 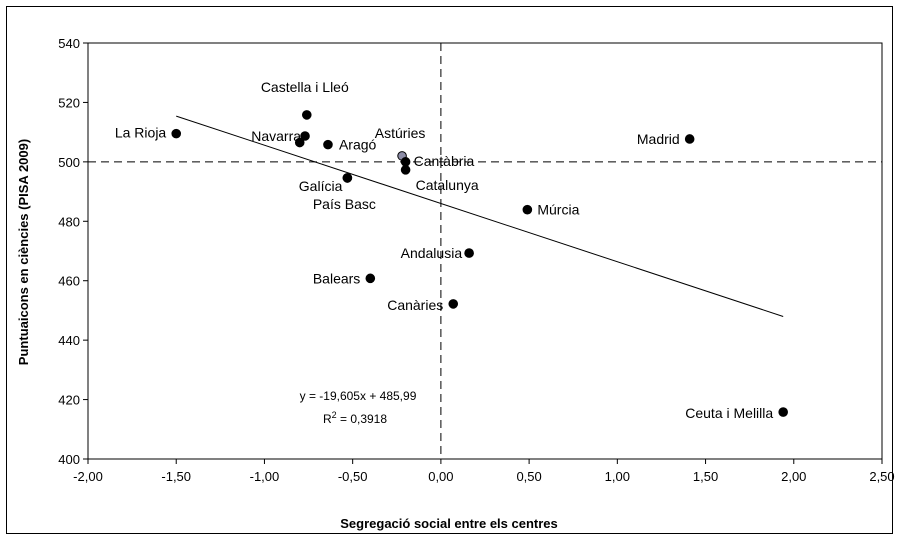 What do you see at coordinates (658, 139) in the screenshot?
I see `point-label: Madrid` at bounding box center [658, 139].